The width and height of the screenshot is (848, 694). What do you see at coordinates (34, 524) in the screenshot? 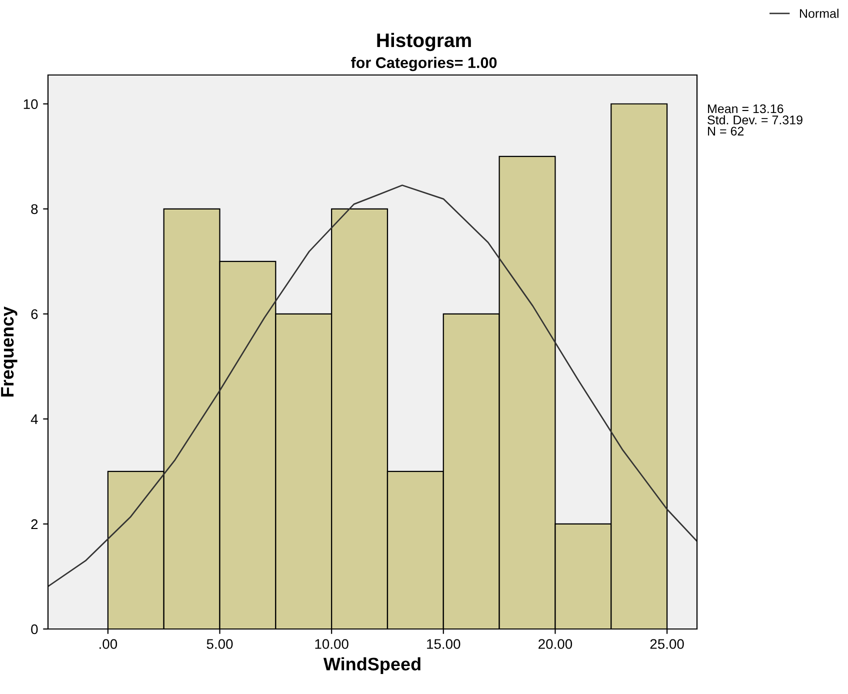
I see `y-tick-label: 2` at bounding box center [34, 524].